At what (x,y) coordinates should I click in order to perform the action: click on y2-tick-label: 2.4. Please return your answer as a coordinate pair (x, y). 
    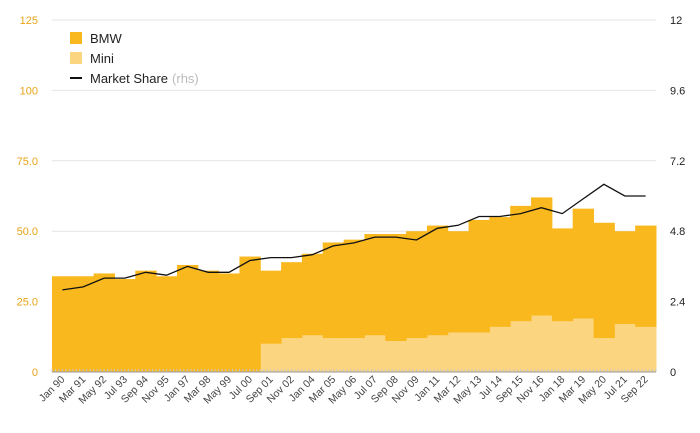
    Looking at the image, I should click on (677, 303).